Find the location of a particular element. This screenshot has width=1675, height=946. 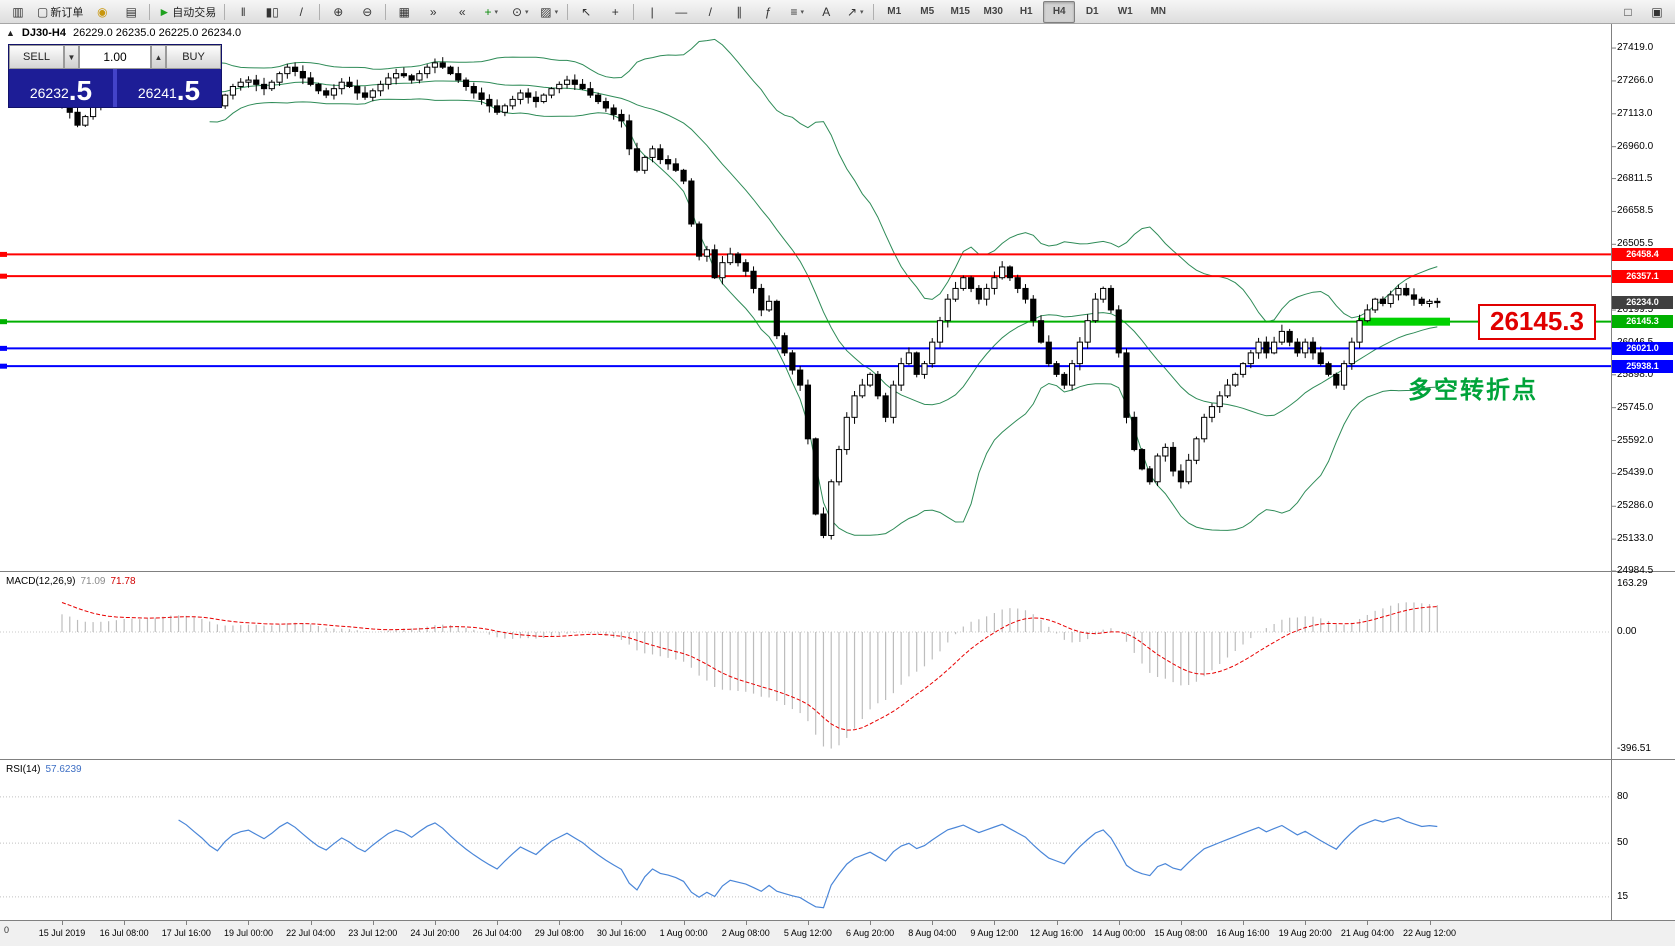

trendline-tool-icon: / is located at coordinates (710, 12).